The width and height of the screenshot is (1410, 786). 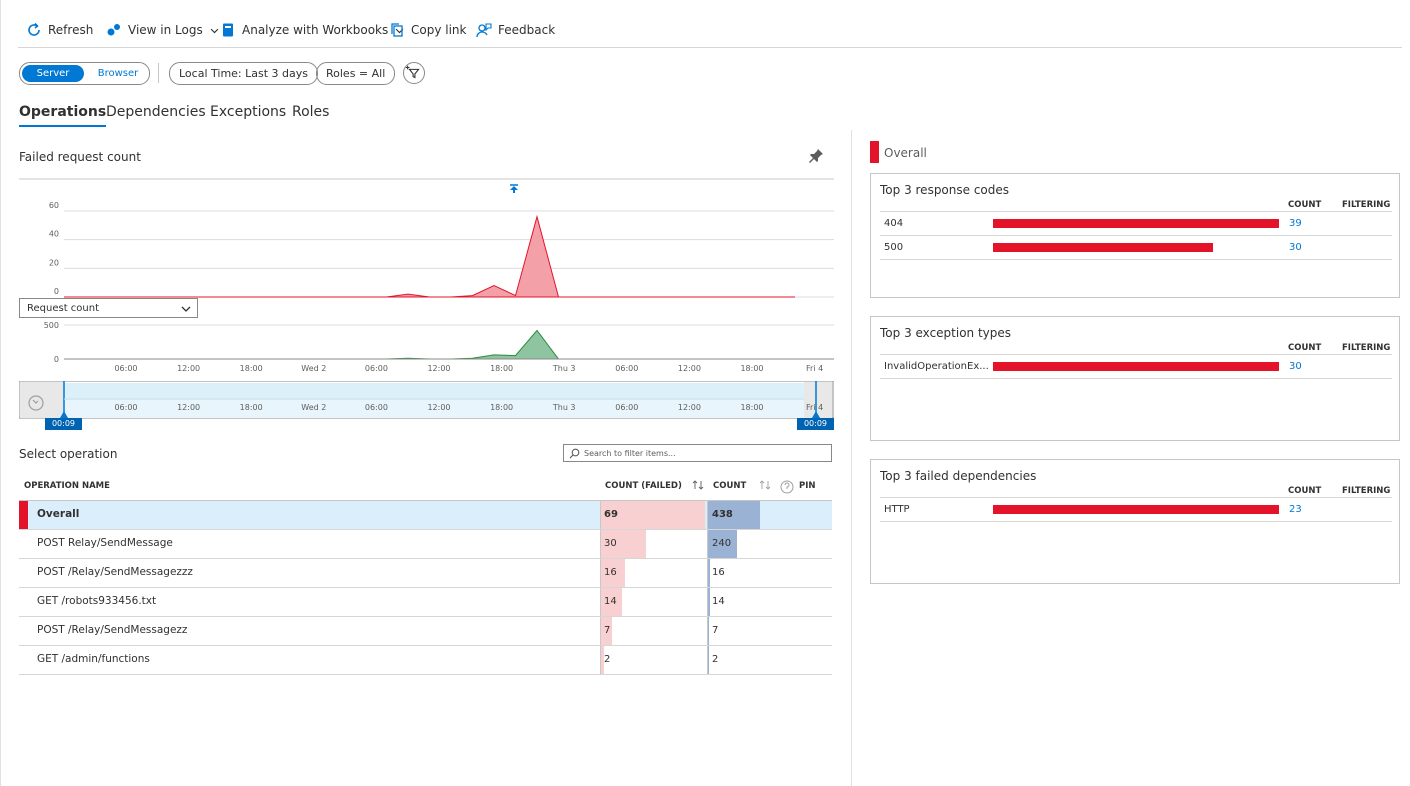 I want to click on table-row: POST /Relay/SendMessagezz 7 7, so click(x=425, y=631).